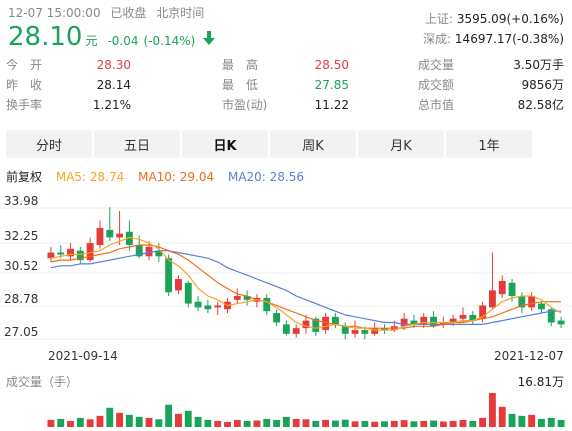  What do you see at coordinates (49, 144) in the screenshot?
I see `tab-0: 分时` at bounding box center [49, 144].